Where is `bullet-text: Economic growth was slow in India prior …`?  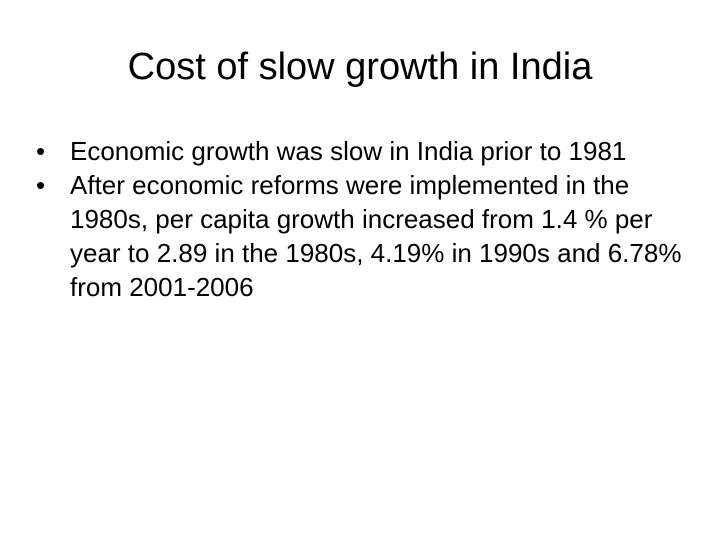 bullet-text: Economic growth was slow in India prior … is located at coordinates (348, 151).